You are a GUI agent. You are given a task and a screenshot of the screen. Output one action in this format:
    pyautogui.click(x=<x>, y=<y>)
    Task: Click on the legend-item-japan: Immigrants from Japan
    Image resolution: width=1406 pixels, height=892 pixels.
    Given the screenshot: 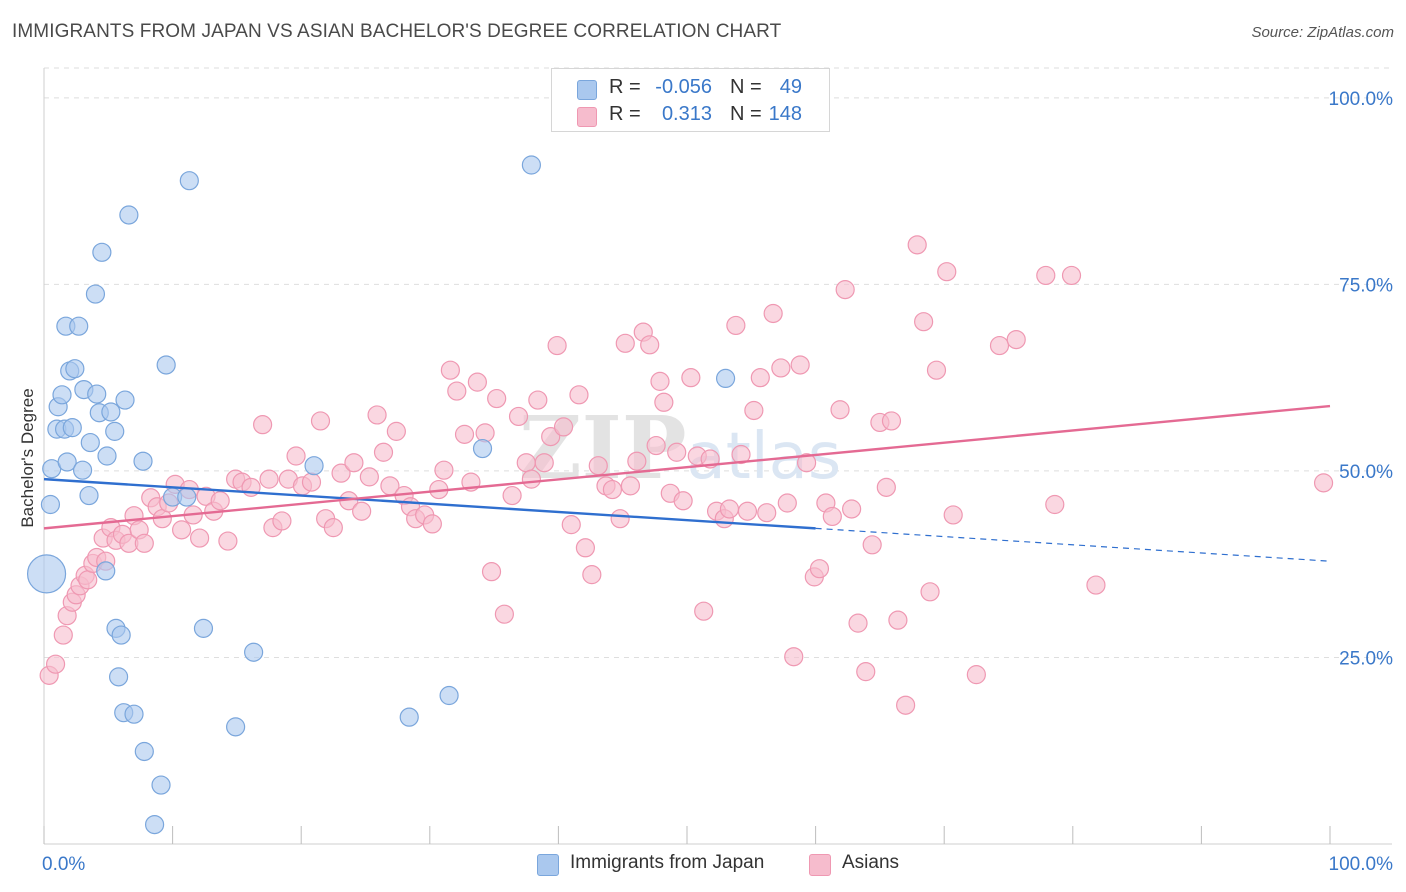 What is the action you would take?
    pyautogui.click(x=667, y=865)
    